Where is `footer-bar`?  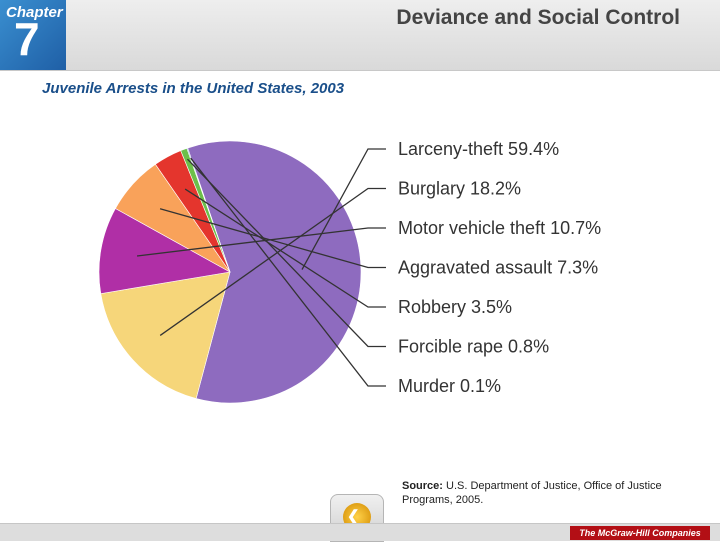 footer-bar is located at coordinates (360, 532).